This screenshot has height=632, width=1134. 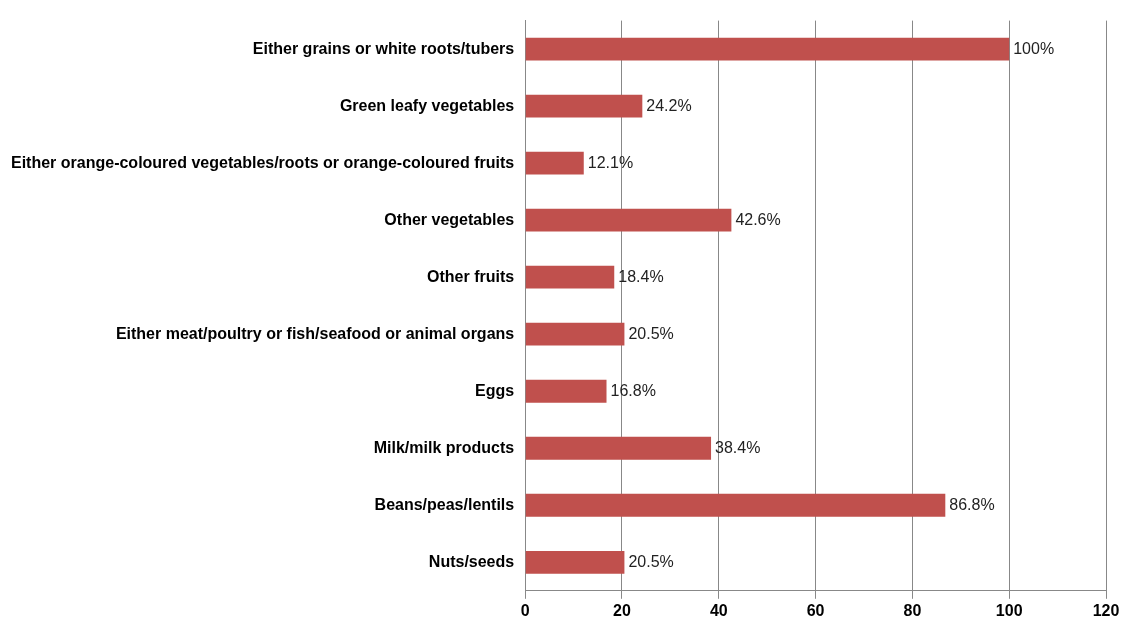 I want to click on data-label: 24.2%, so click(x=669, y=105).